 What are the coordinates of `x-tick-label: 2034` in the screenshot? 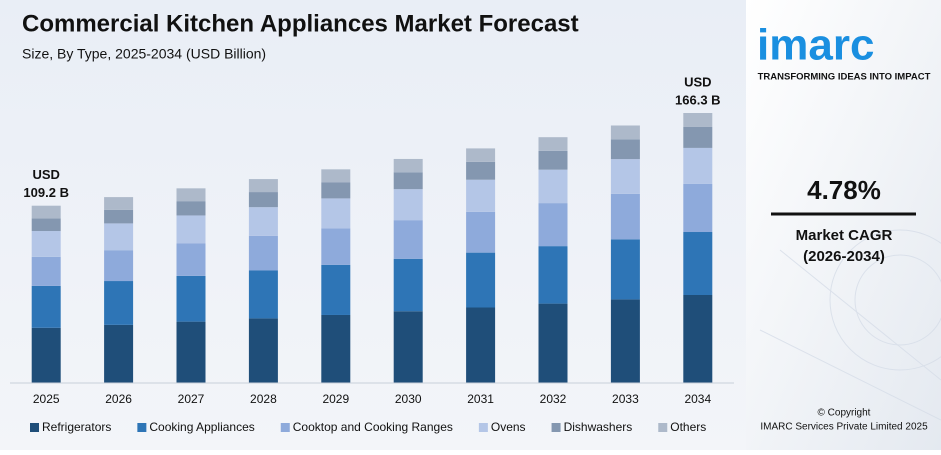 It's located at (697, 399).